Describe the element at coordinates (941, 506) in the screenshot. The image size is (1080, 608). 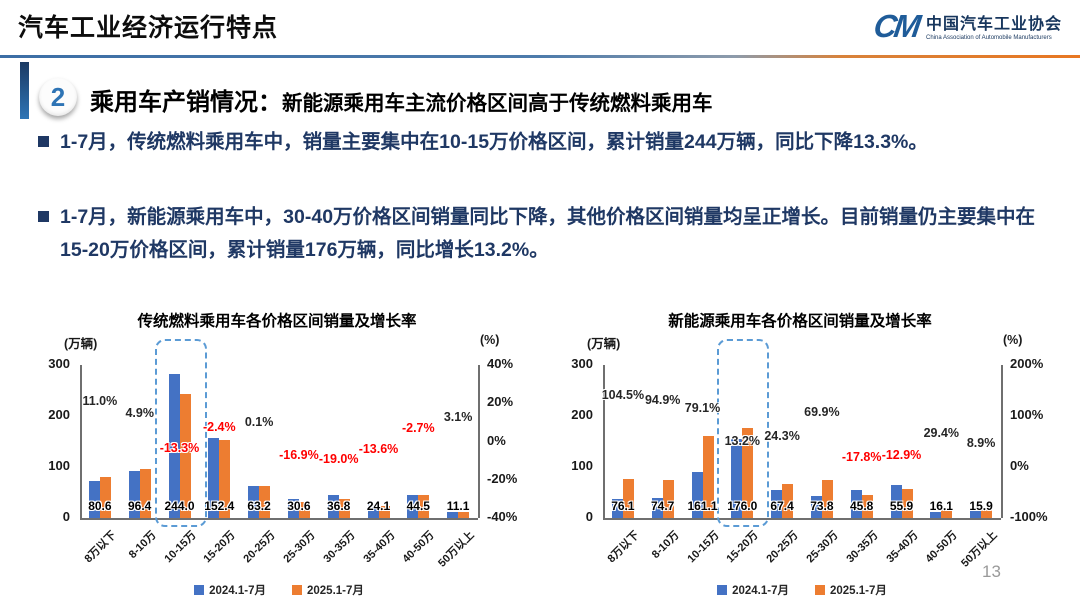
I see `bar-value-label: 16.1` at that location.